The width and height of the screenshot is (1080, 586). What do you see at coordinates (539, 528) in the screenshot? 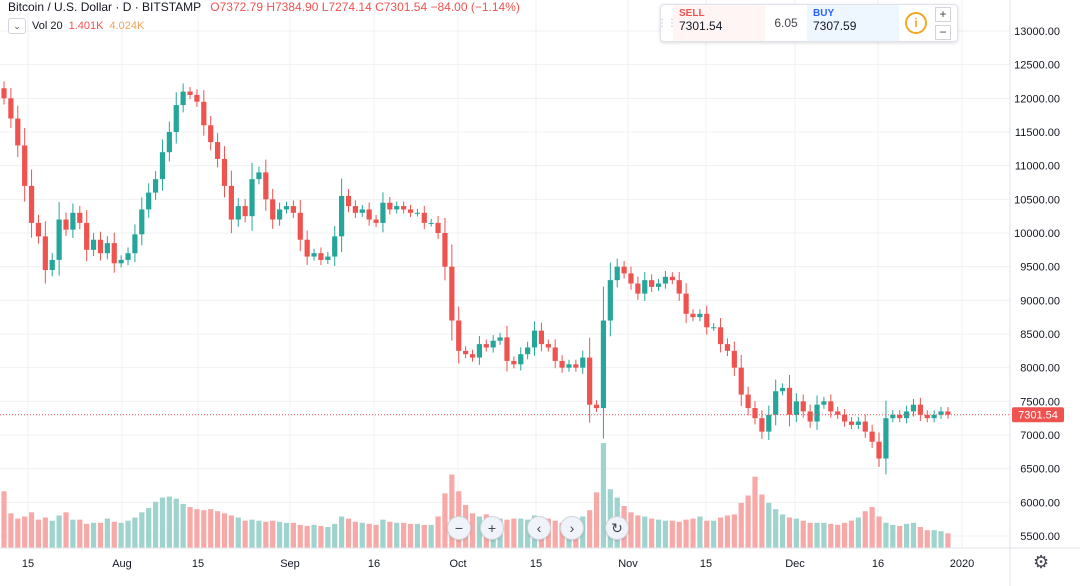
I see `scroll-left-button: ‹` at bounding box center [539, 528].